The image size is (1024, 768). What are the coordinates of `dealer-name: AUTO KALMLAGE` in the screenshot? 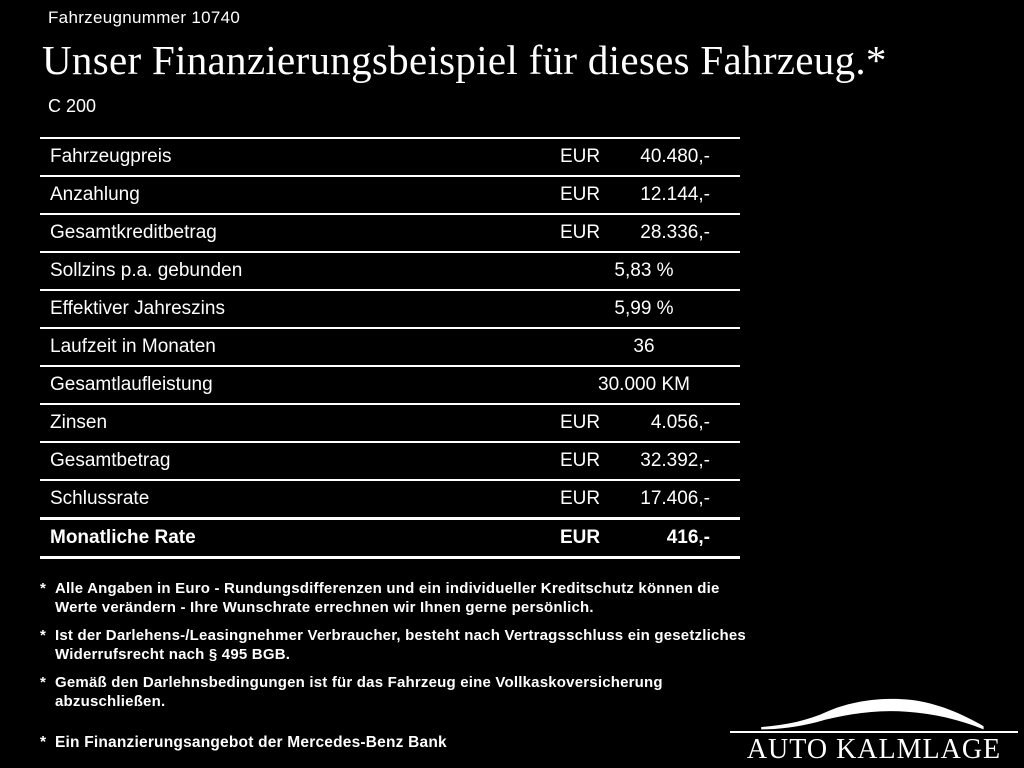 It's located at (874, 749).